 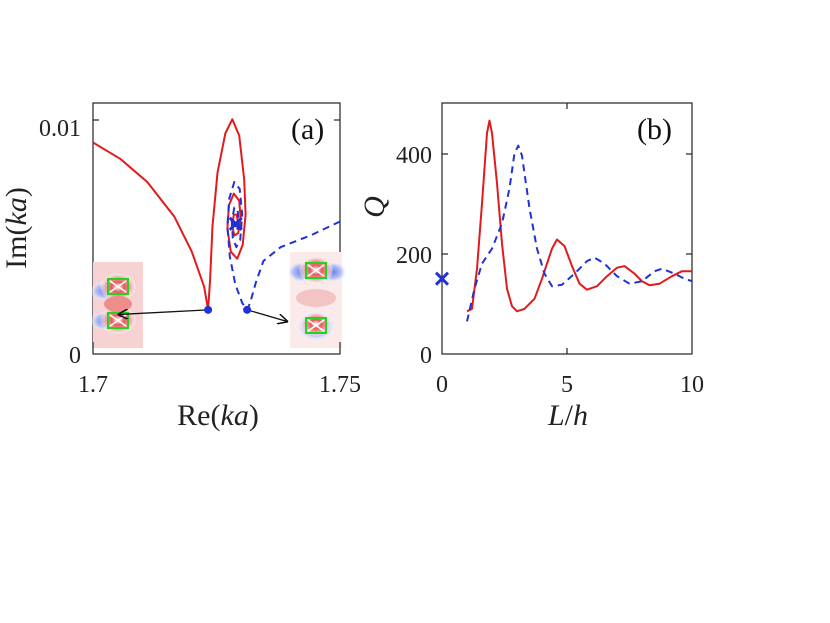 I want to click on panel-a-ylabel: Im(ka), so click(x=16, y=228).